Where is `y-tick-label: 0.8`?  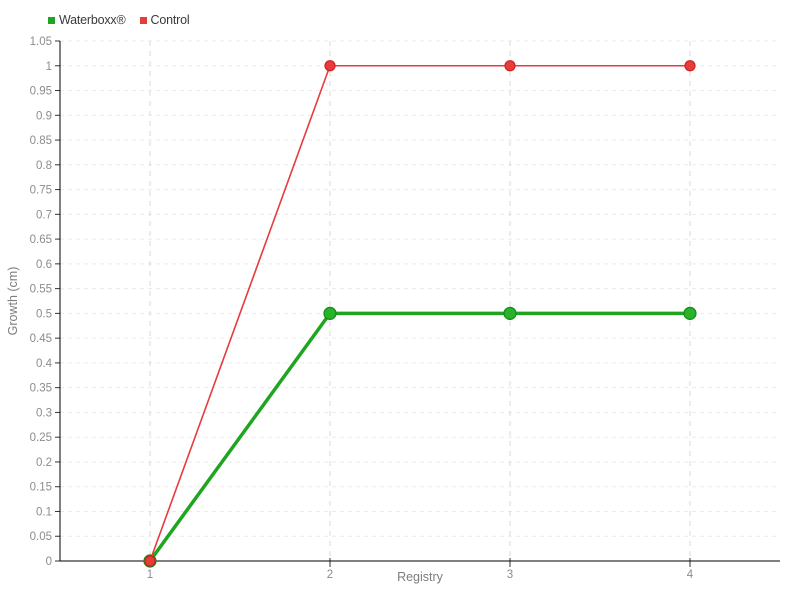 y-tick-label: 0.8 is located at coordinates (44, 166).